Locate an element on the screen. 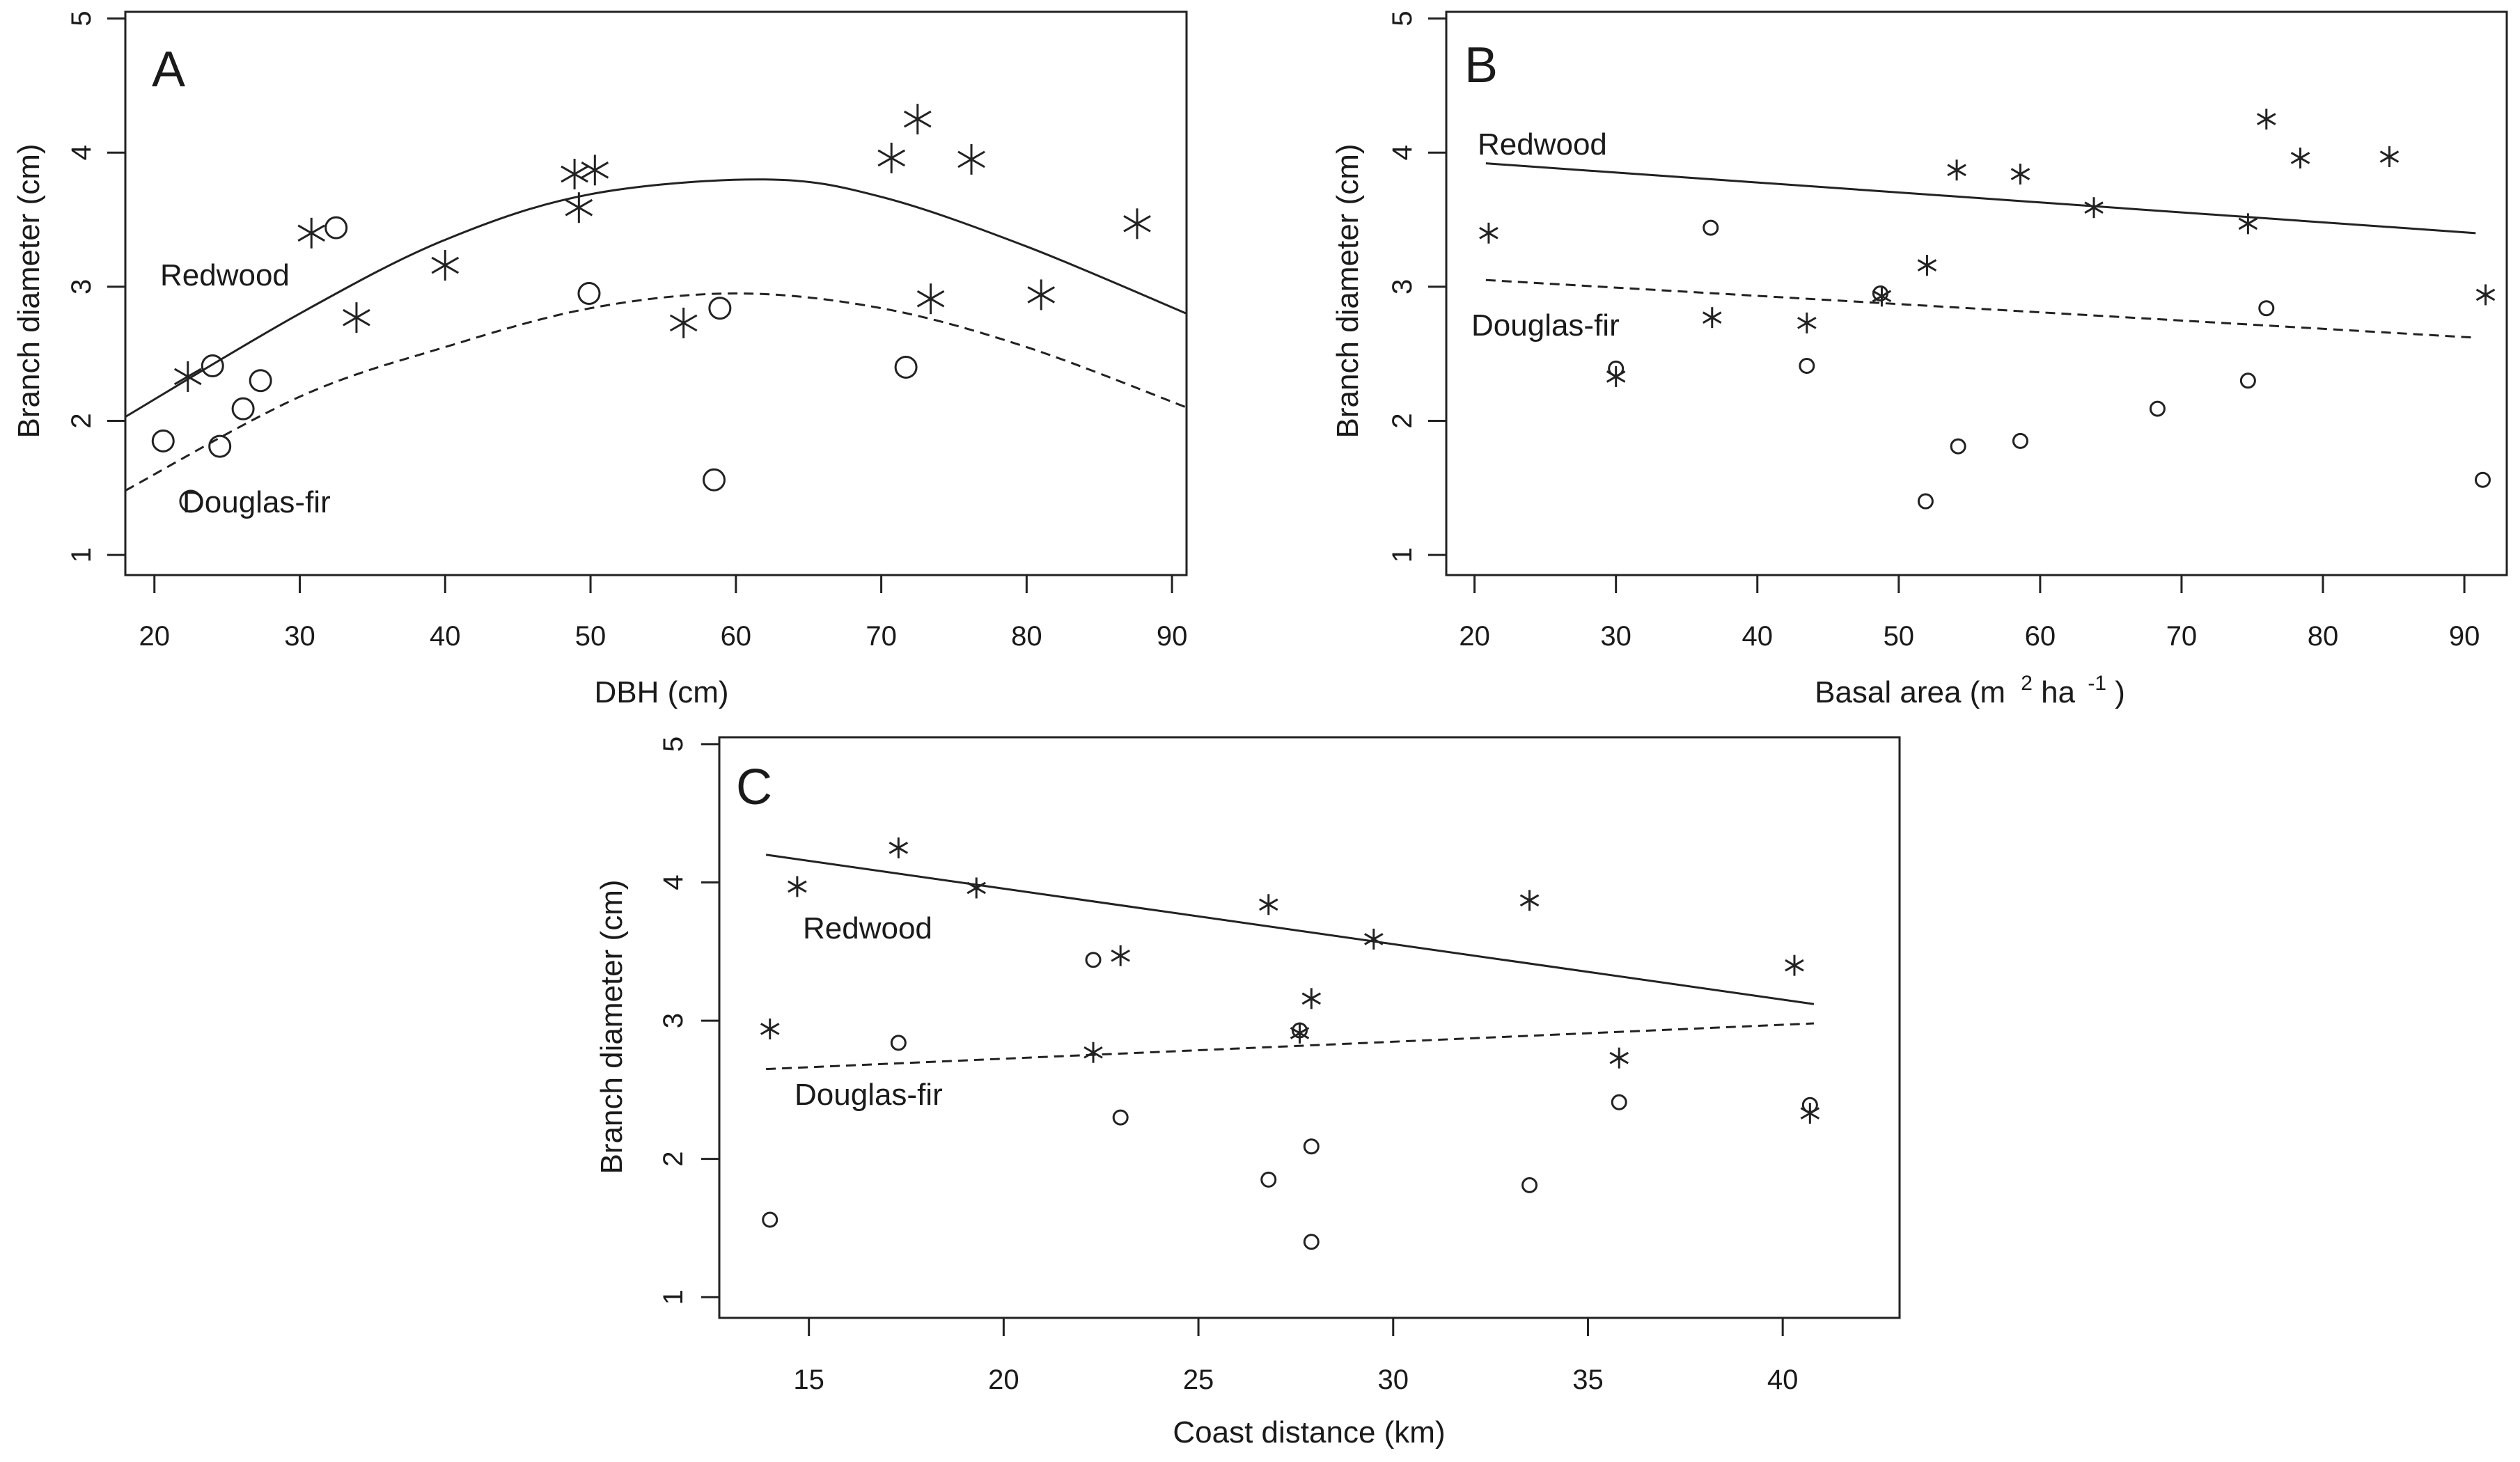 The image size is (2520, 1462). panel-a-markers is located at coordinates (651, 308).